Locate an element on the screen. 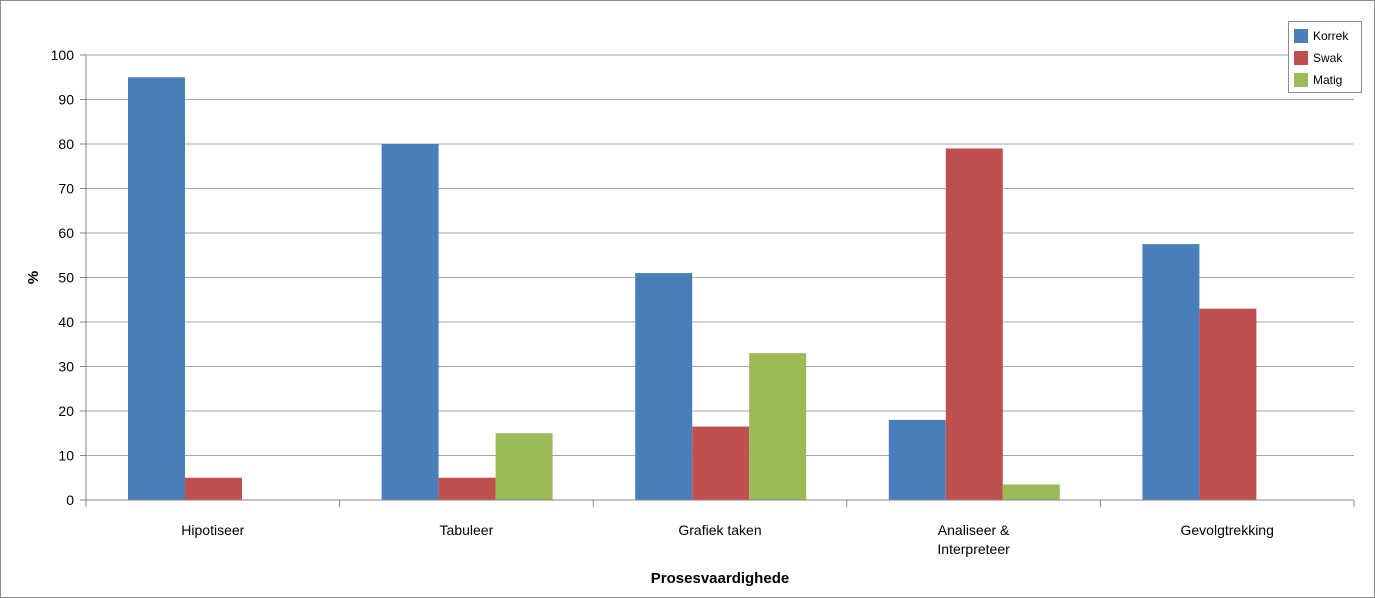  legend-label-swak: Swak is located at coordinates (1328, 58).